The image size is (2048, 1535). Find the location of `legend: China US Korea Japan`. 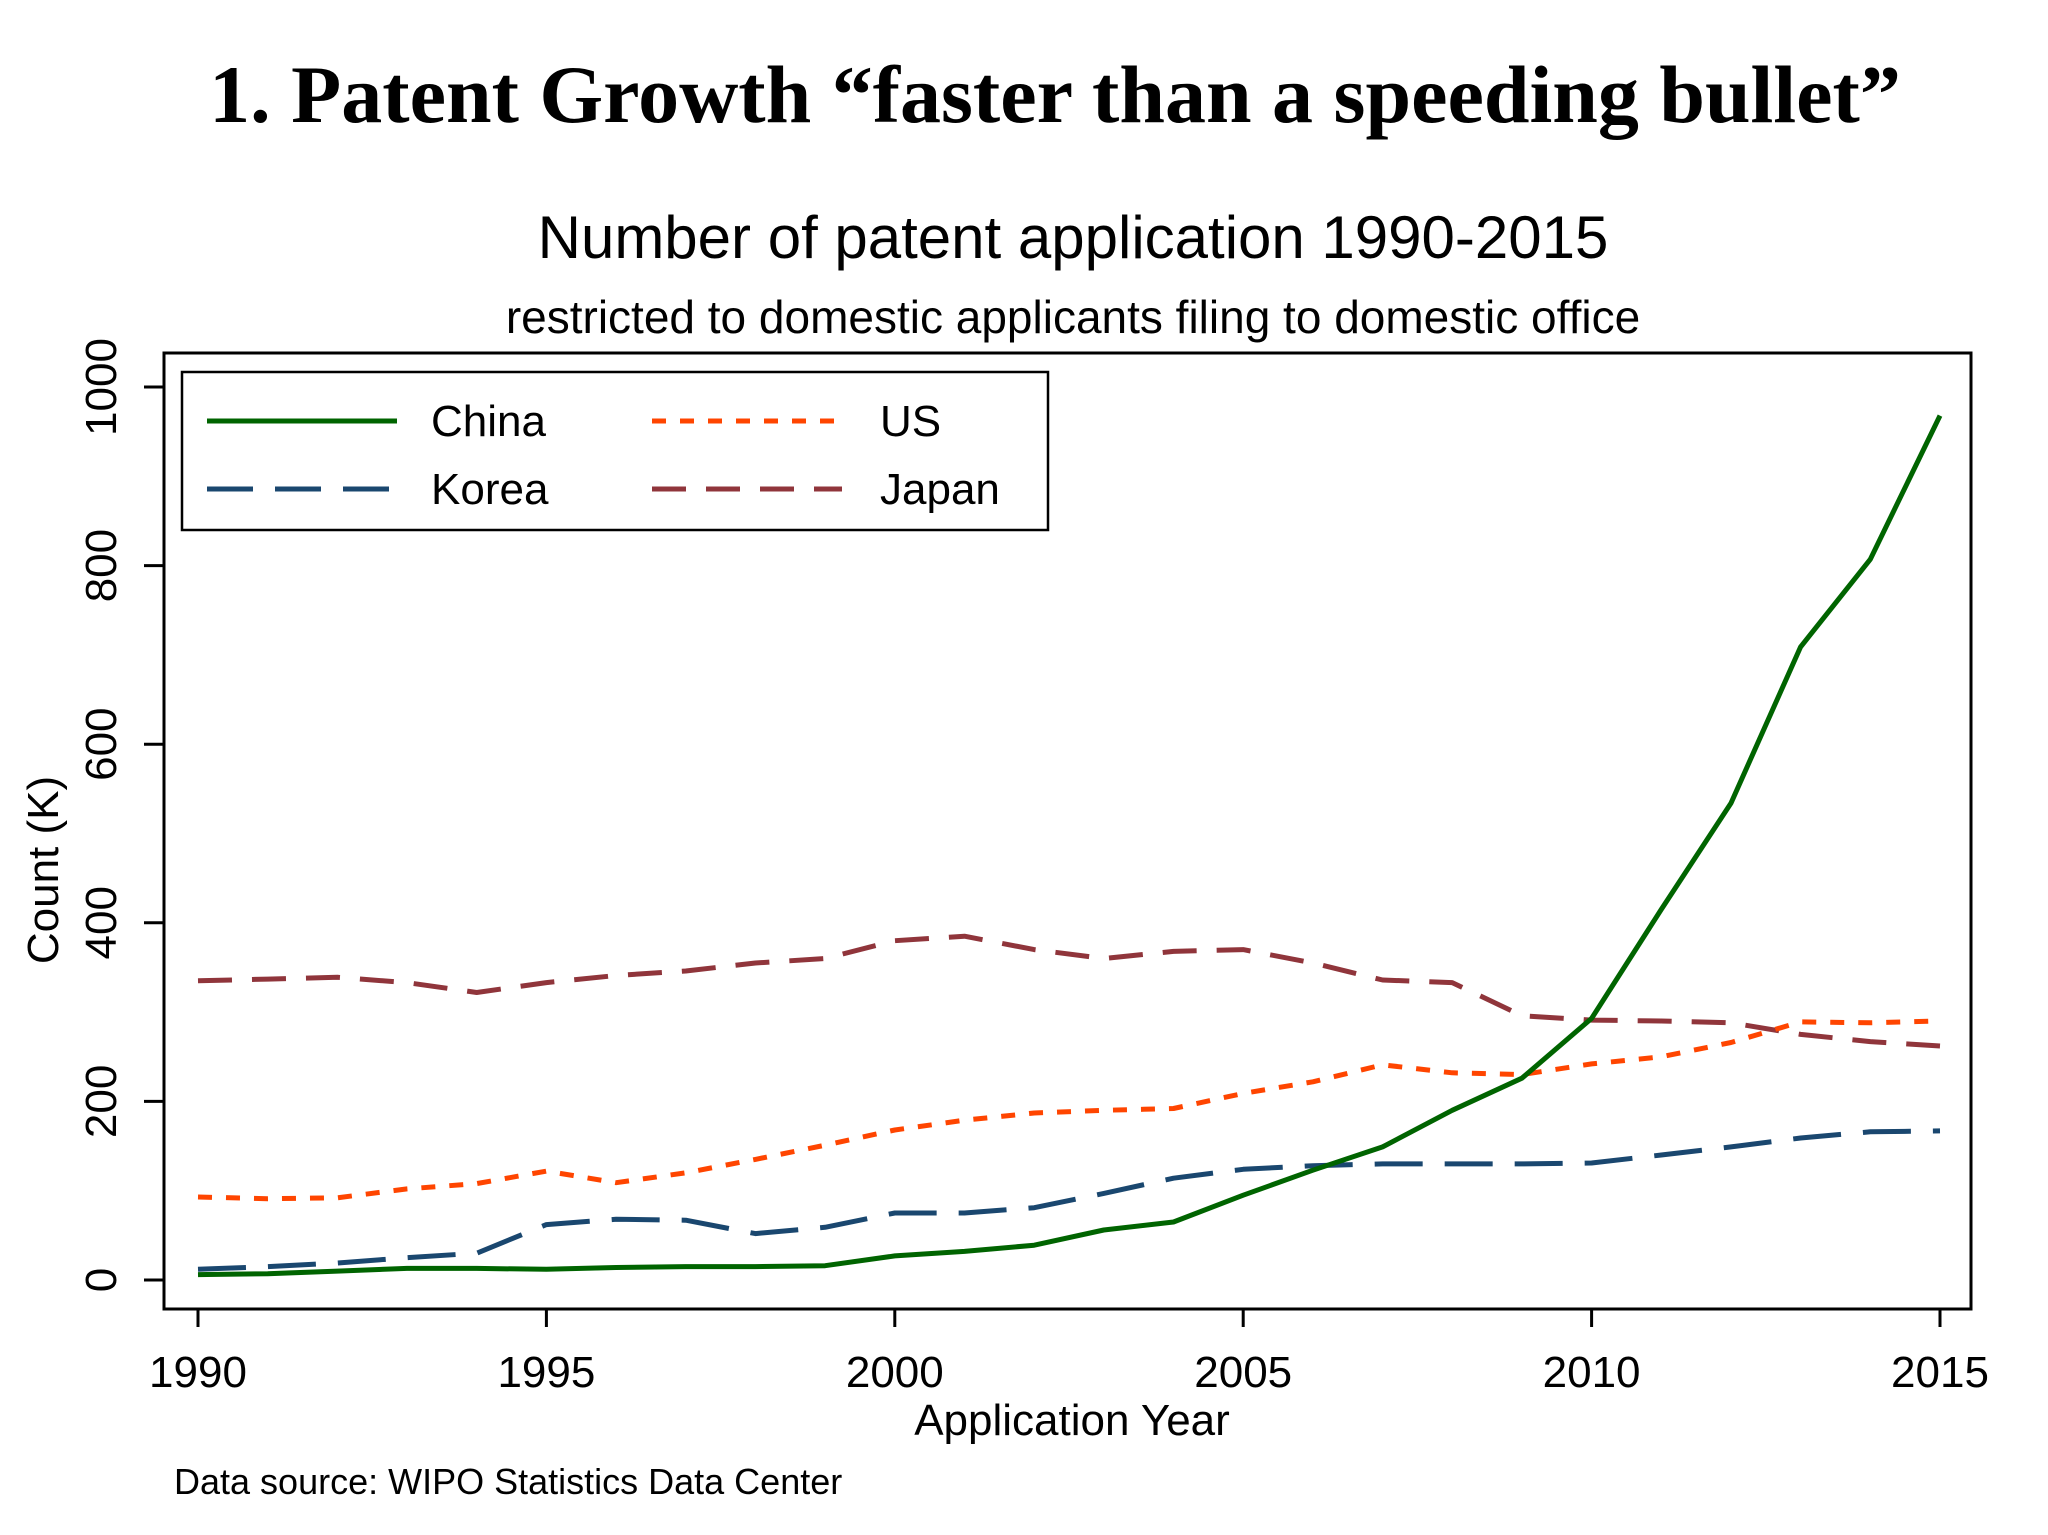

legend: China US Korea Japan is located at coordinates (615, 451).